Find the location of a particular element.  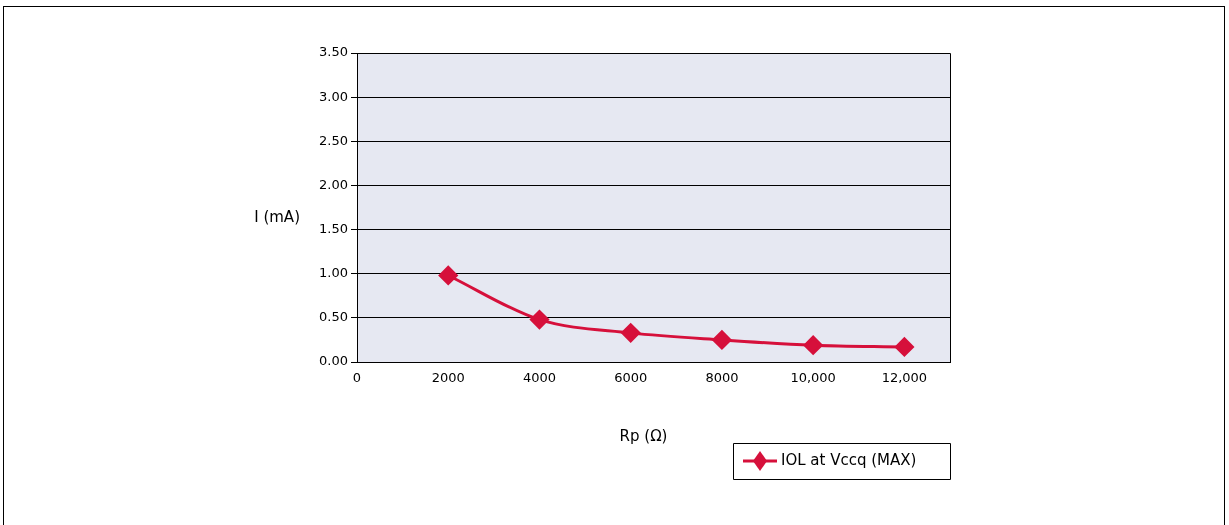

x-tick-label: 8000 is located at coordinates (722, 378).